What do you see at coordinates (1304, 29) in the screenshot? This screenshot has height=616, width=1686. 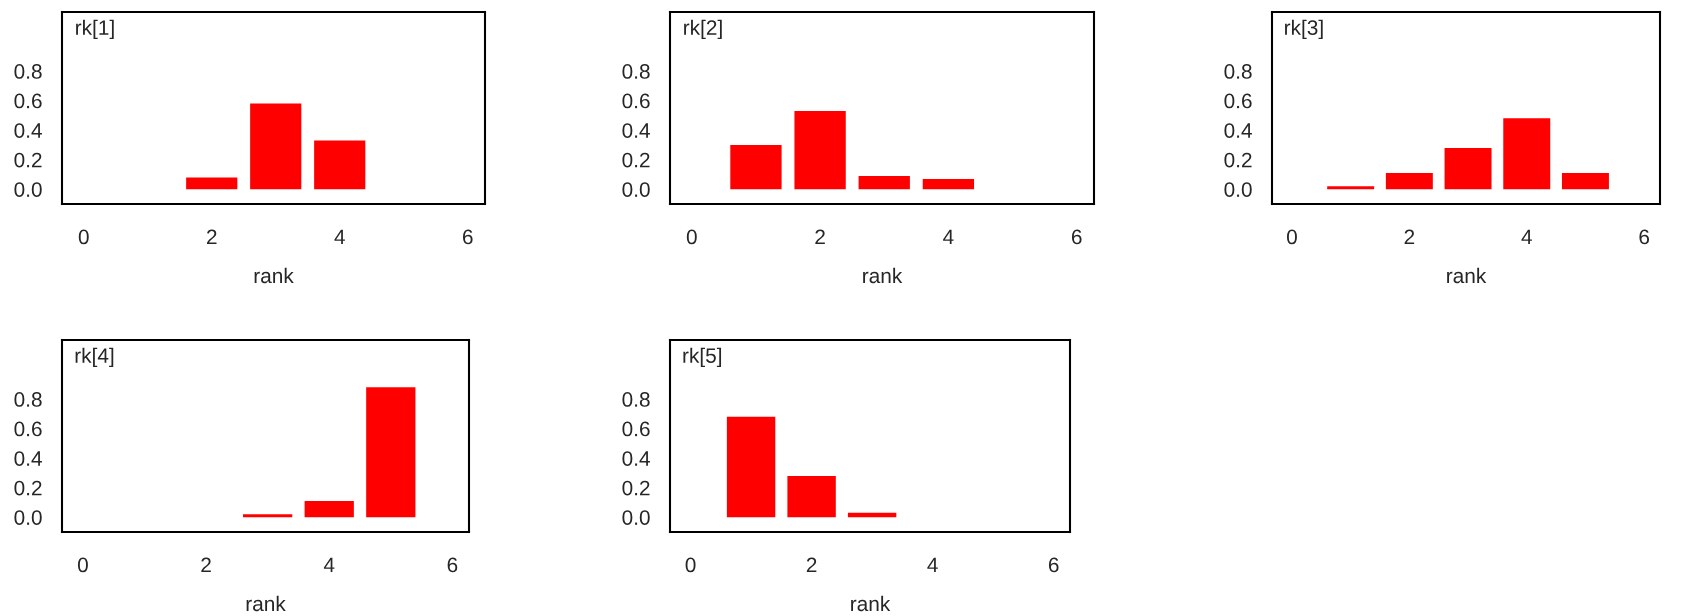 I see `chart-title: rk[3]` at bounding box center [1304, 29].